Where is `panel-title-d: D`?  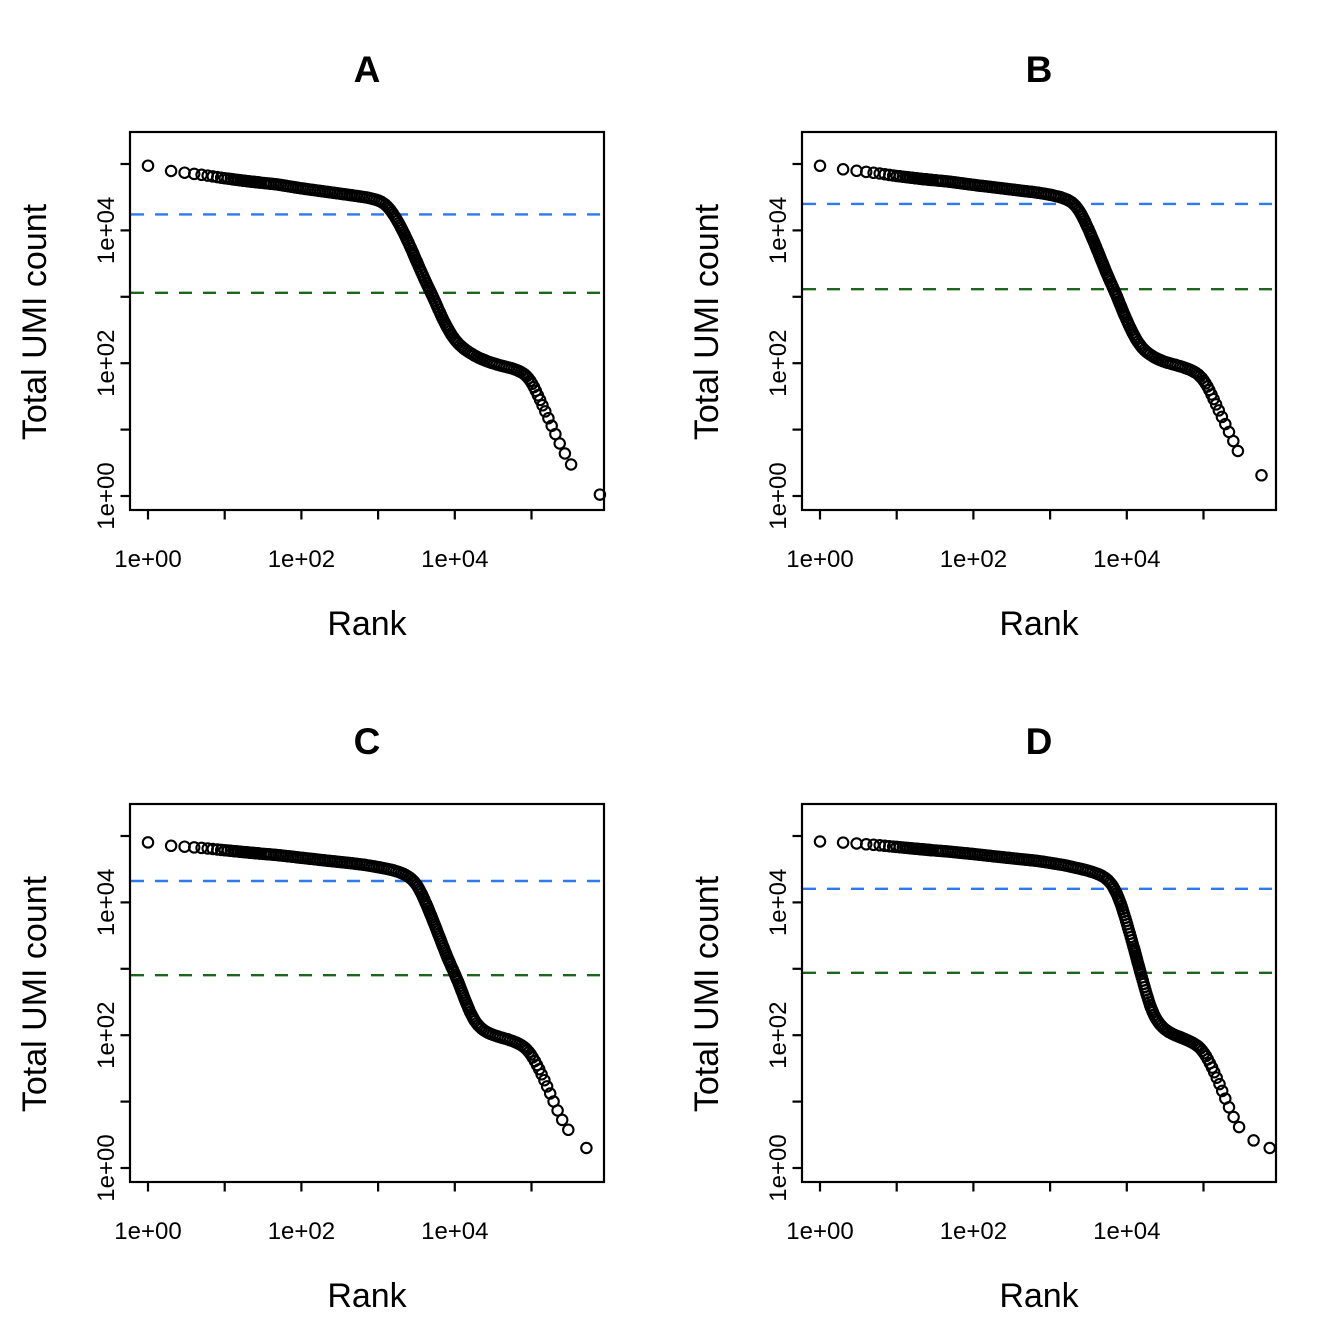 panel-title-d: D is located at coordinates (1039, 741).